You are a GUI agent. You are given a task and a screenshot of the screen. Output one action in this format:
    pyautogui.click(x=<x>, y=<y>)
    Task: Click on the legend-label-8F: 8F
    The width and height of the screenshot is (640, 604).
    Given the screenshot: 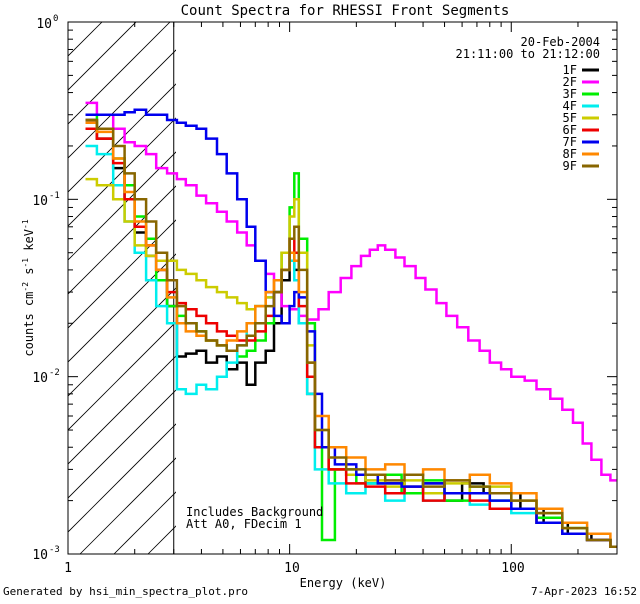 What is the action you would take?
    pyautogui.click(x=570, y=154)
    